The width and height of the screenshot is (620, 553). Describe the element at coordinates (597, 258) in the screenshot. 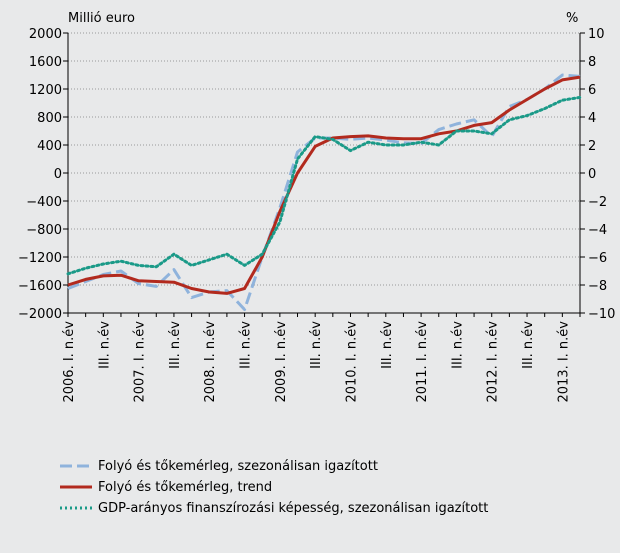

I see `y2-tick-label: −6` at that location.